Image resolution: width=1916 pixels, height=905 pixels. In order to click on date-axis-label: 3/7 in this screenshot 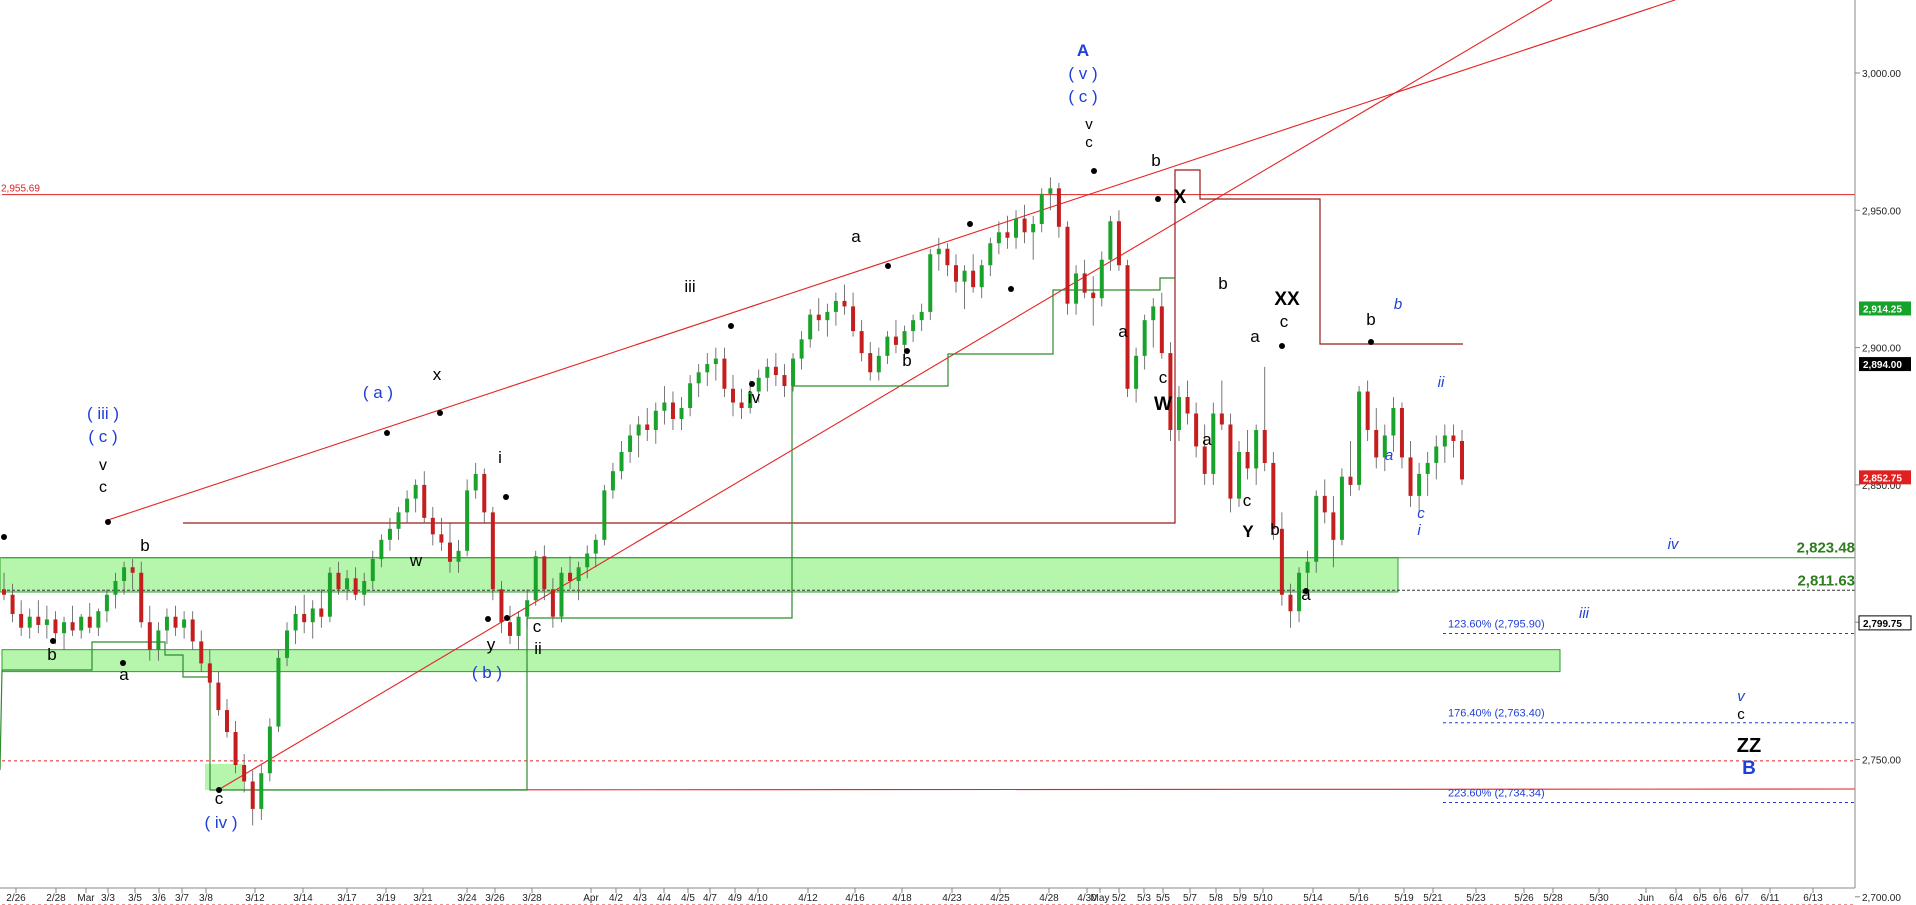, I will do `click(182, 898)`.